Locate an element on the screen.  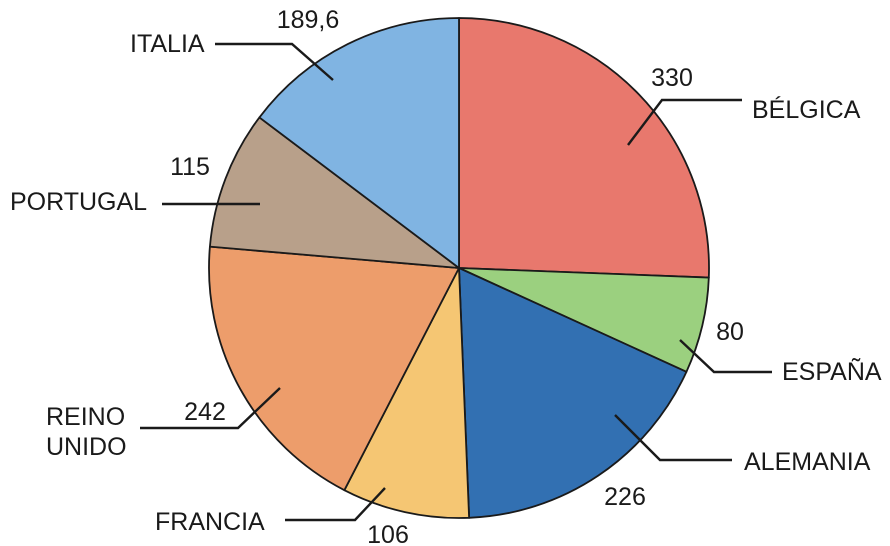
pie-slice-italia is located at coordinates (359, 143).